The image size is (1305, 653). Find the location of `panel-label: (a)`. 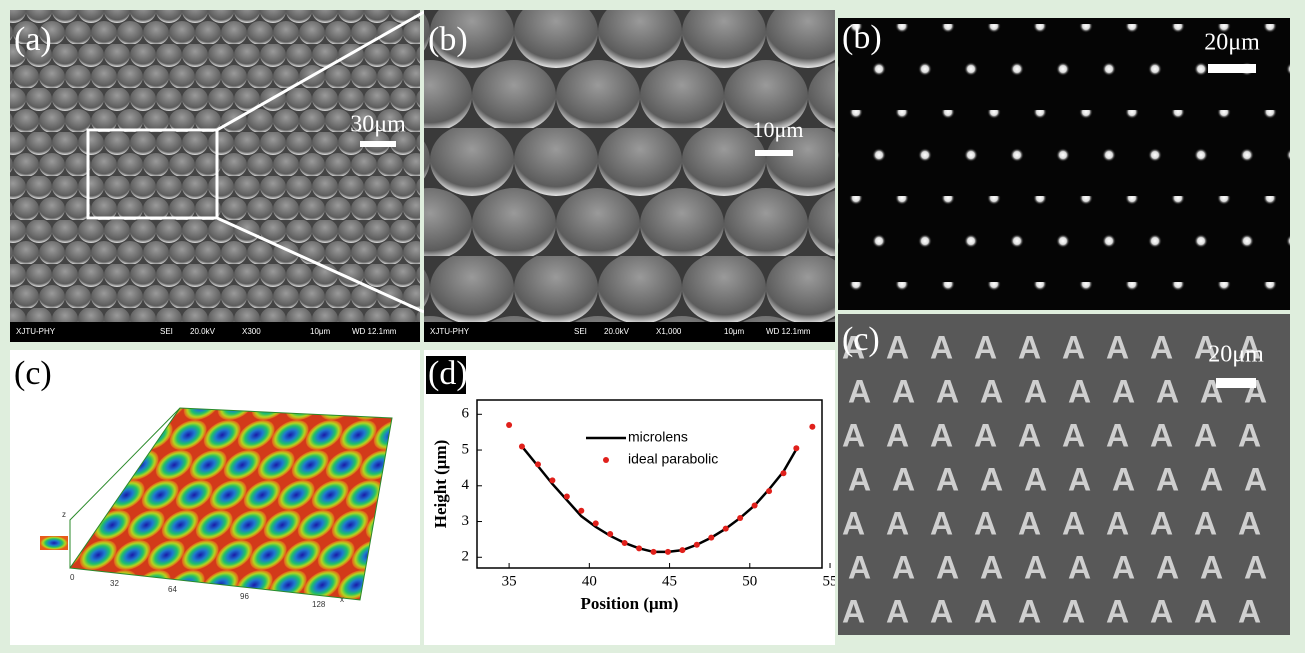

panel-label: (a) is located at coordinates (33, 39).